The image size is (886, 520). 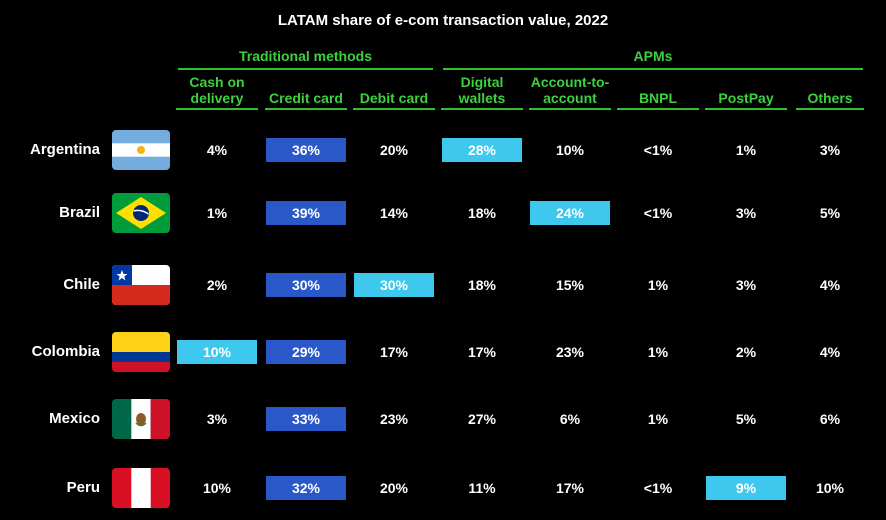 What do you see at coordinates (570, 98) in the screenshot?
I see `column-header-line: account` at bounding box center [570, 98].